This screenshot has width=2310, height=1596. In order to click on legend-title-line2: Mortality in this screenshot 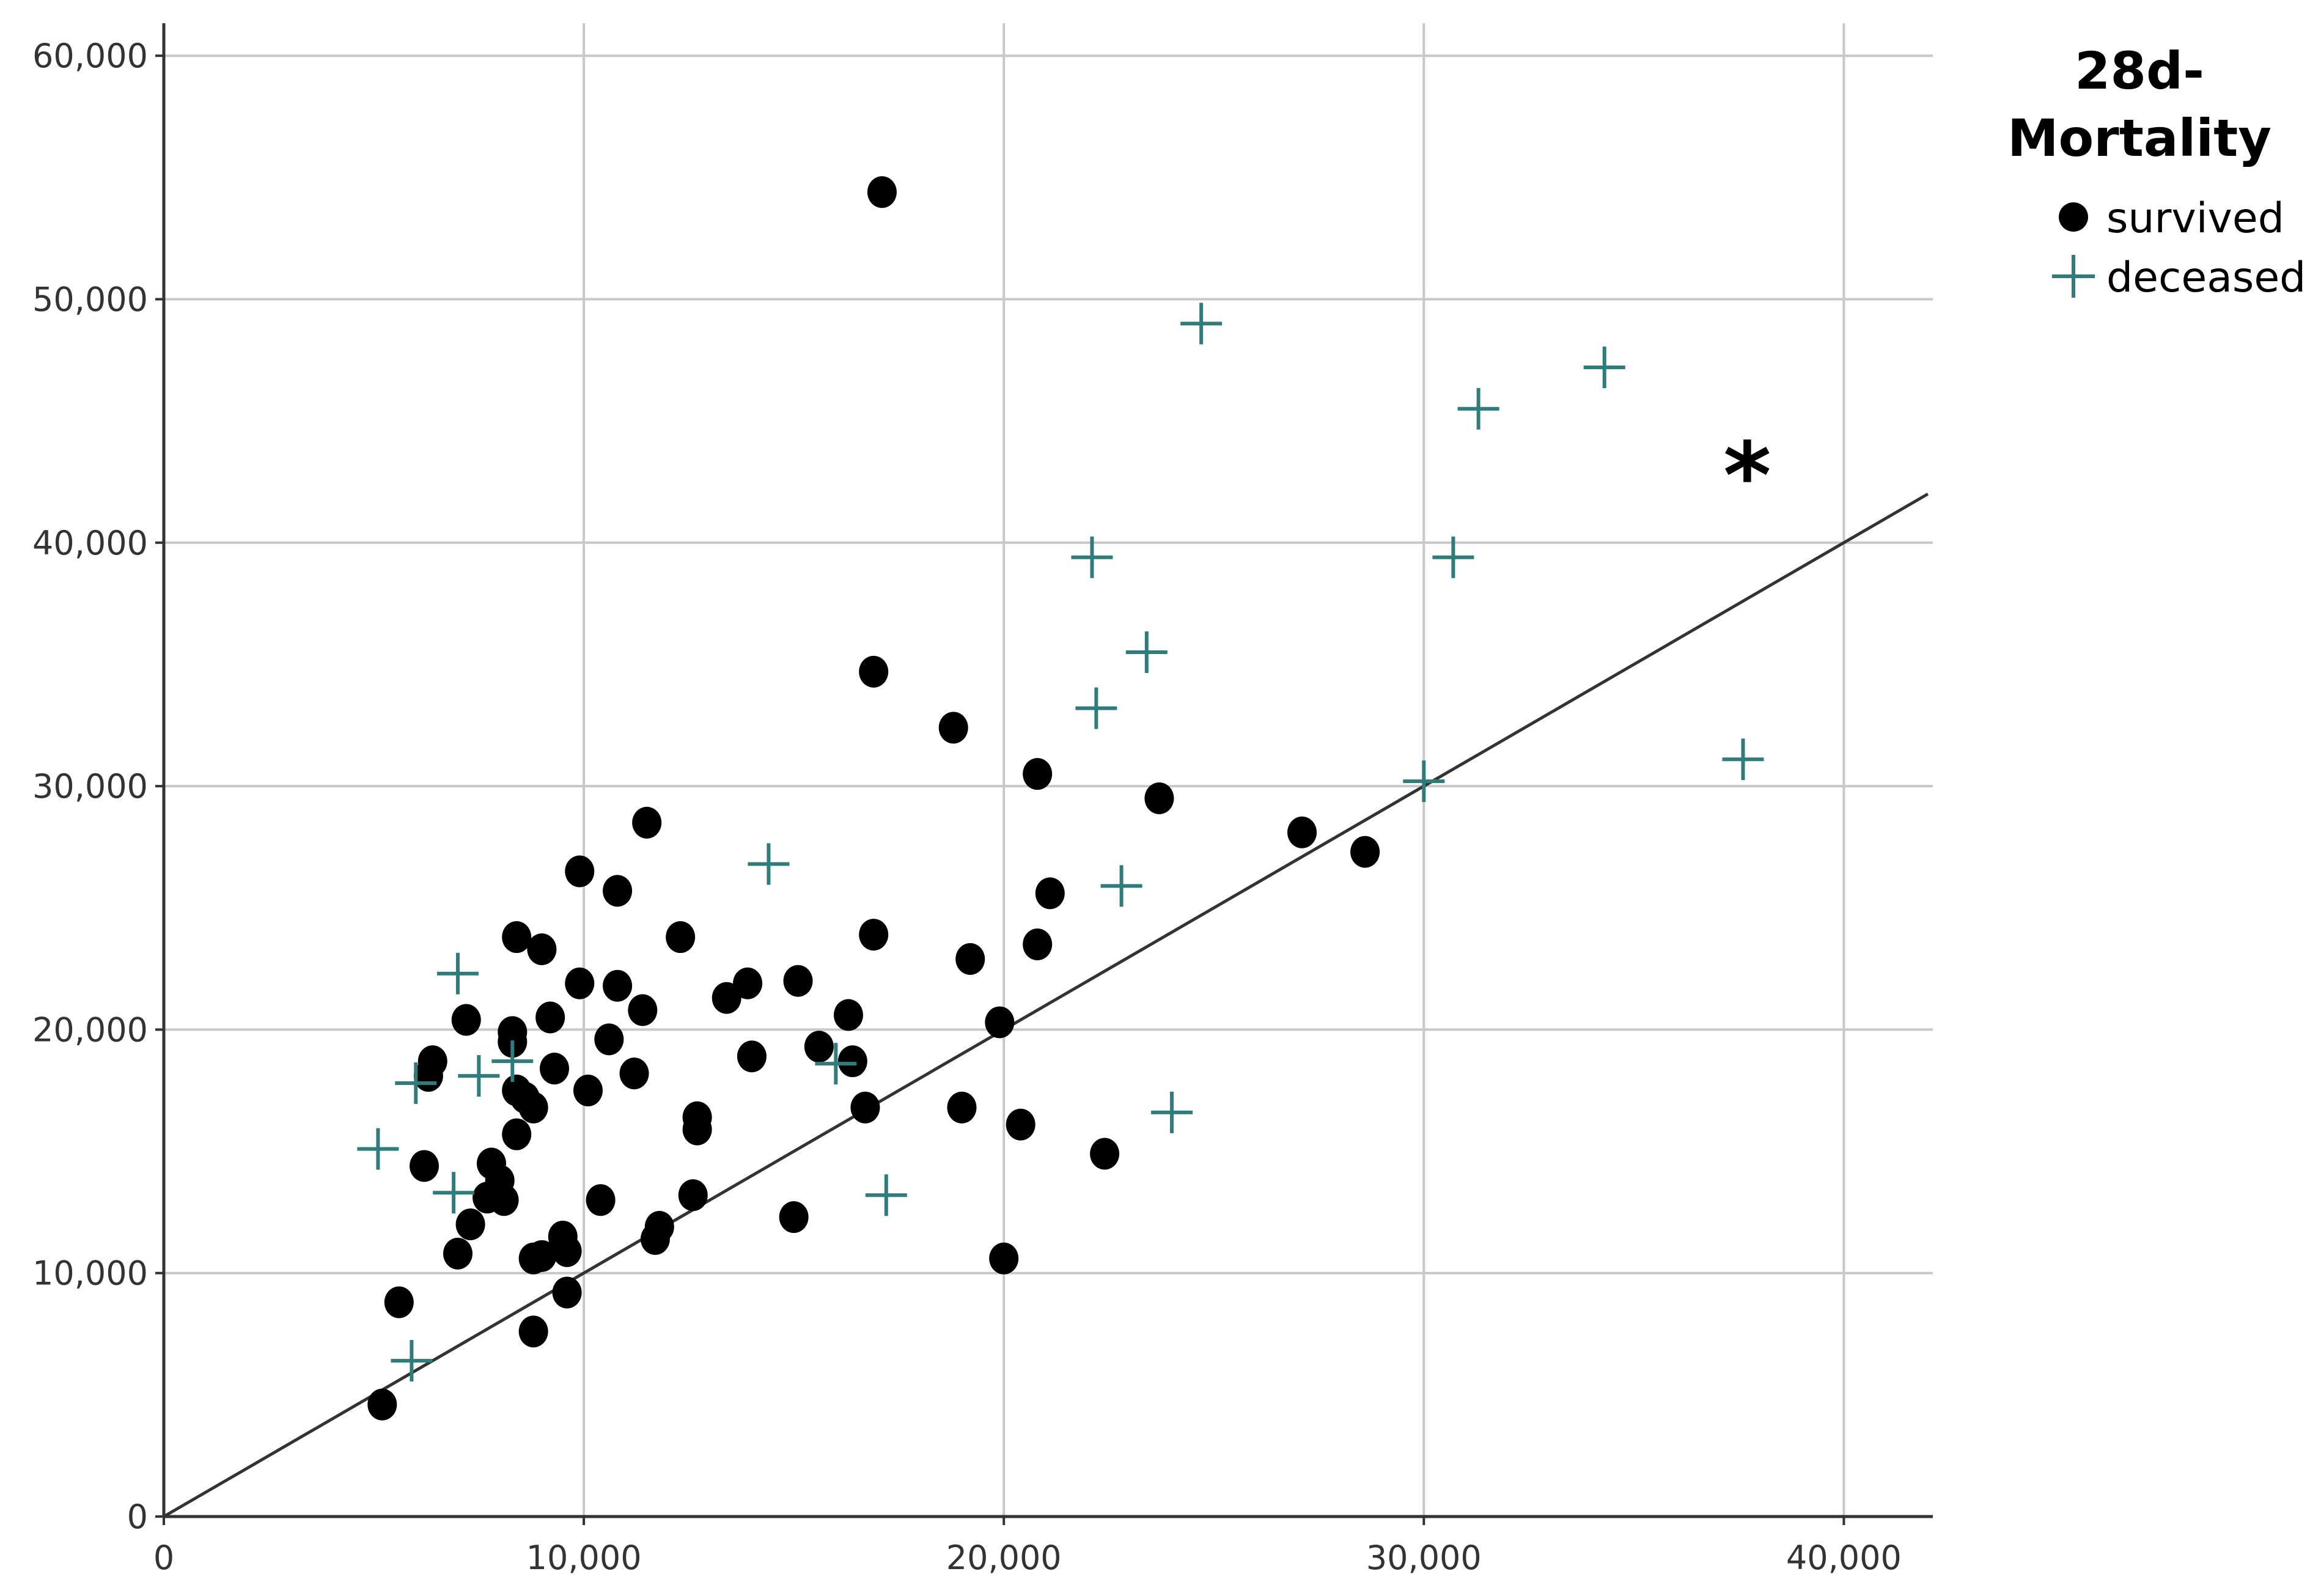, I will do `click(2139, 138)`.